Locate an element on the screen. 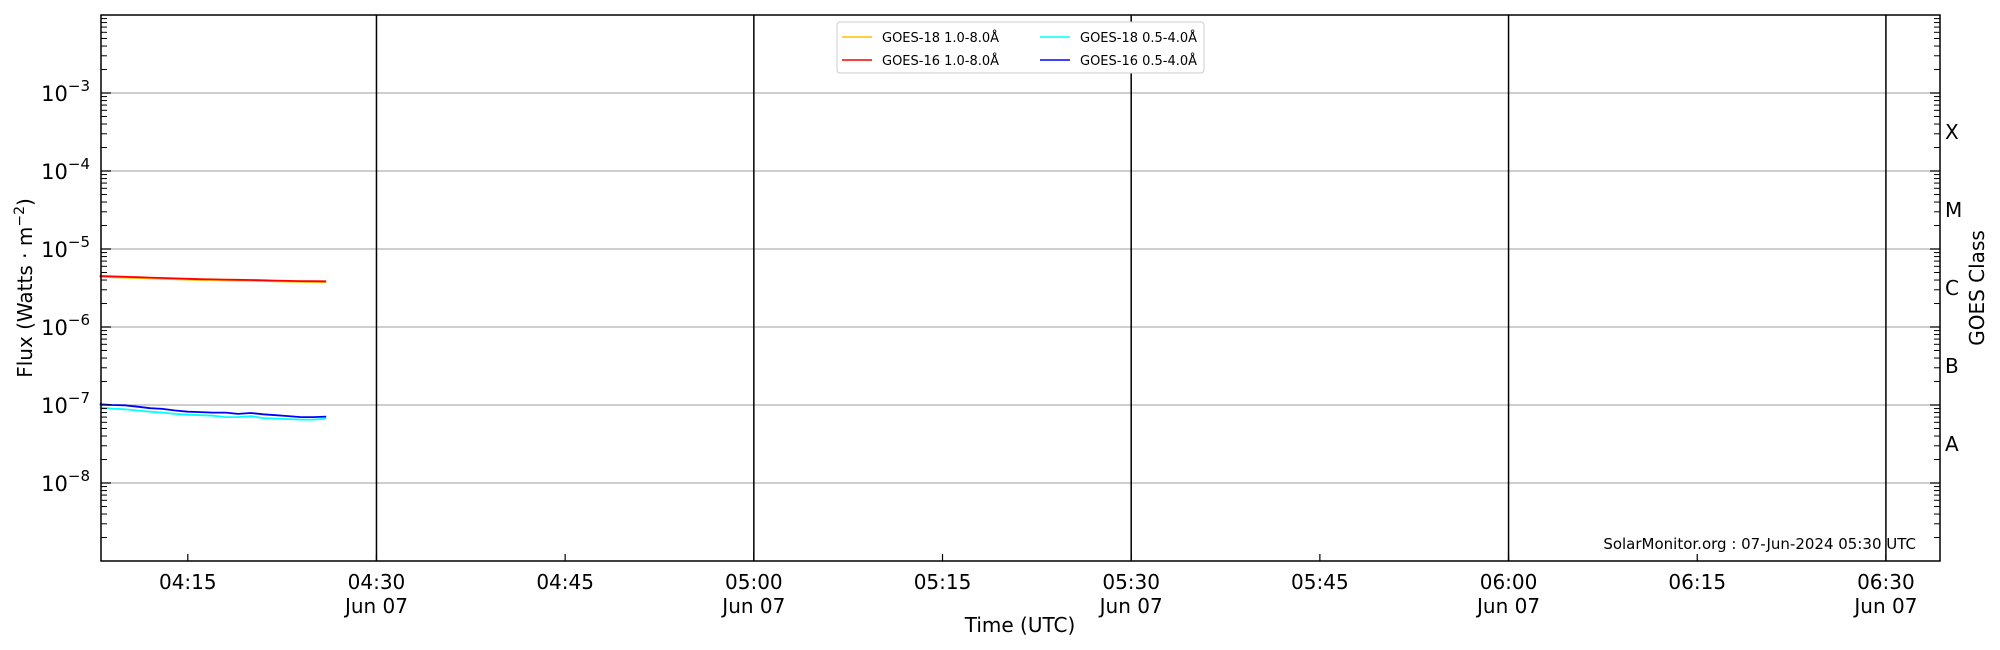 This screenshot has width=2000, height=650. y-tick-label: 10⁻³ is located at coordinates (65, 91).